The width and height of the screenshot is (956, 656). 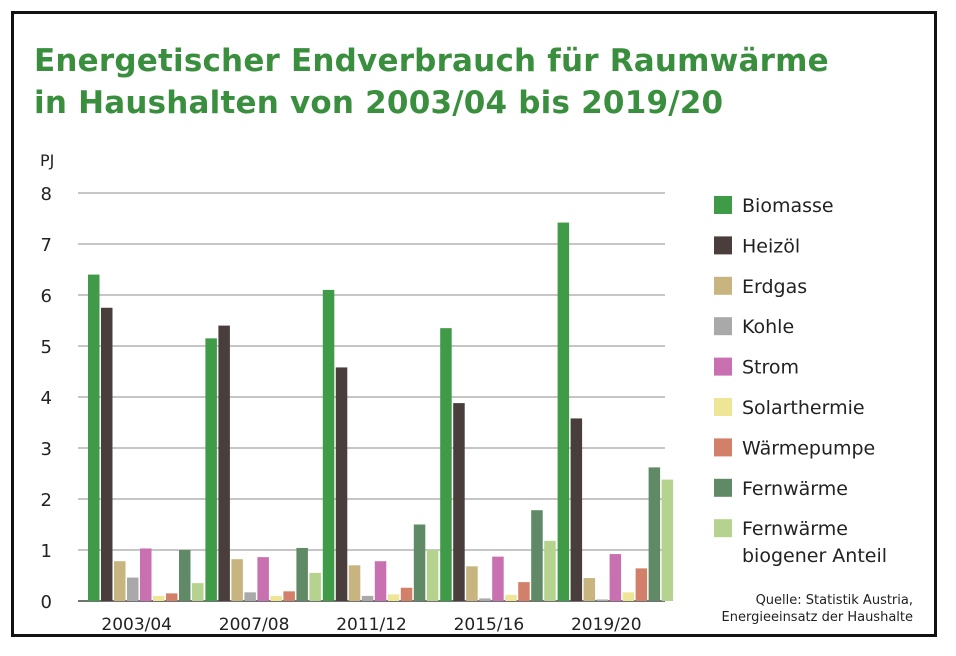 I want to click on y-tick-label: 4, so click(x=46, y=398).